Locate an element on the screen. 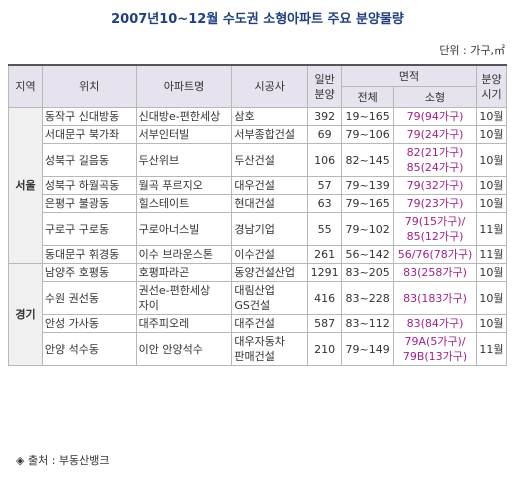 Image resolution: width=515 pixels, height=482 pixels. table-row: 은평구 불광동 힐스테이트 현대건설 63 79~165 79(23가구) 10월 is located at coordinates (258, 203).